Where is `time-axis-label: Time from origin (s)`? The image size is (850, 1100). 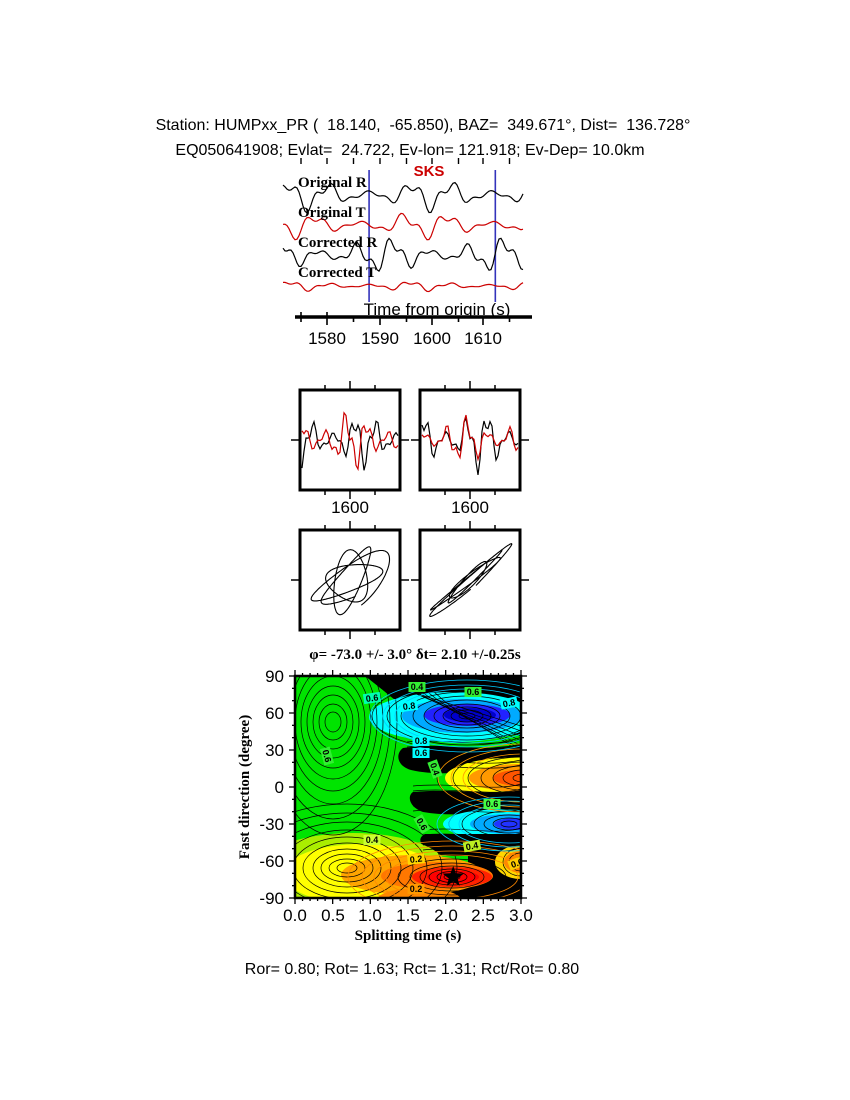 time-axis-label: Time from origin (s) is located at coordinates (437, 309).